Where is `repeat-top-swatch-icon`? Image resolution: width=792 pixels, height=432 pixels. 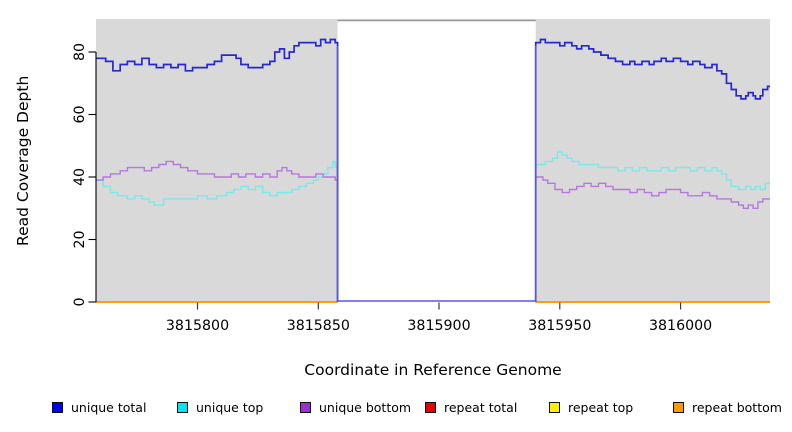
repeat-top-swatch-icon is located at coordinates (554, 407).